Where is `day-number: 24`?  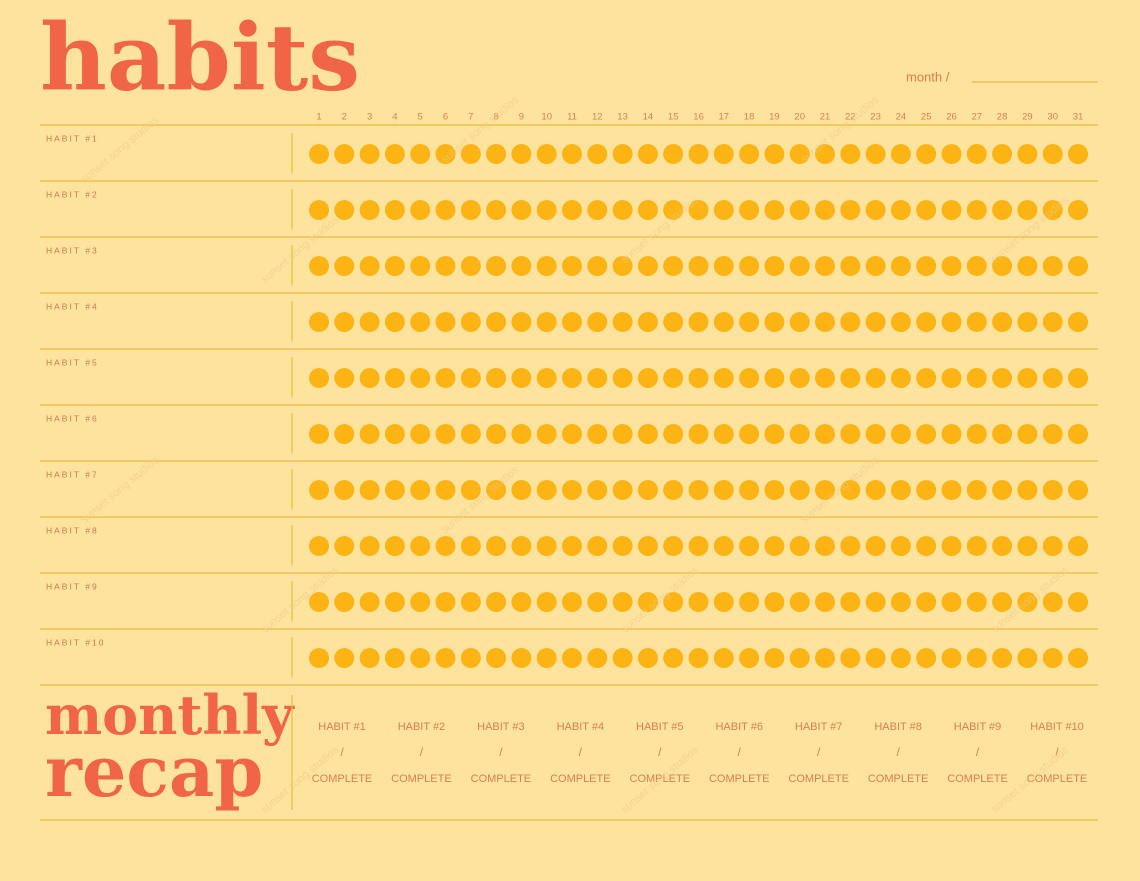
day-number: 24 is located at coordinates (901, 117).